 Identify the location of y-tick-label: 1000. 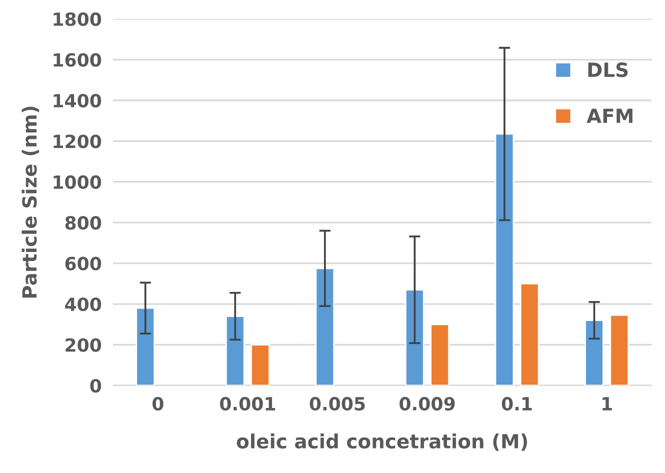
(78, 182).